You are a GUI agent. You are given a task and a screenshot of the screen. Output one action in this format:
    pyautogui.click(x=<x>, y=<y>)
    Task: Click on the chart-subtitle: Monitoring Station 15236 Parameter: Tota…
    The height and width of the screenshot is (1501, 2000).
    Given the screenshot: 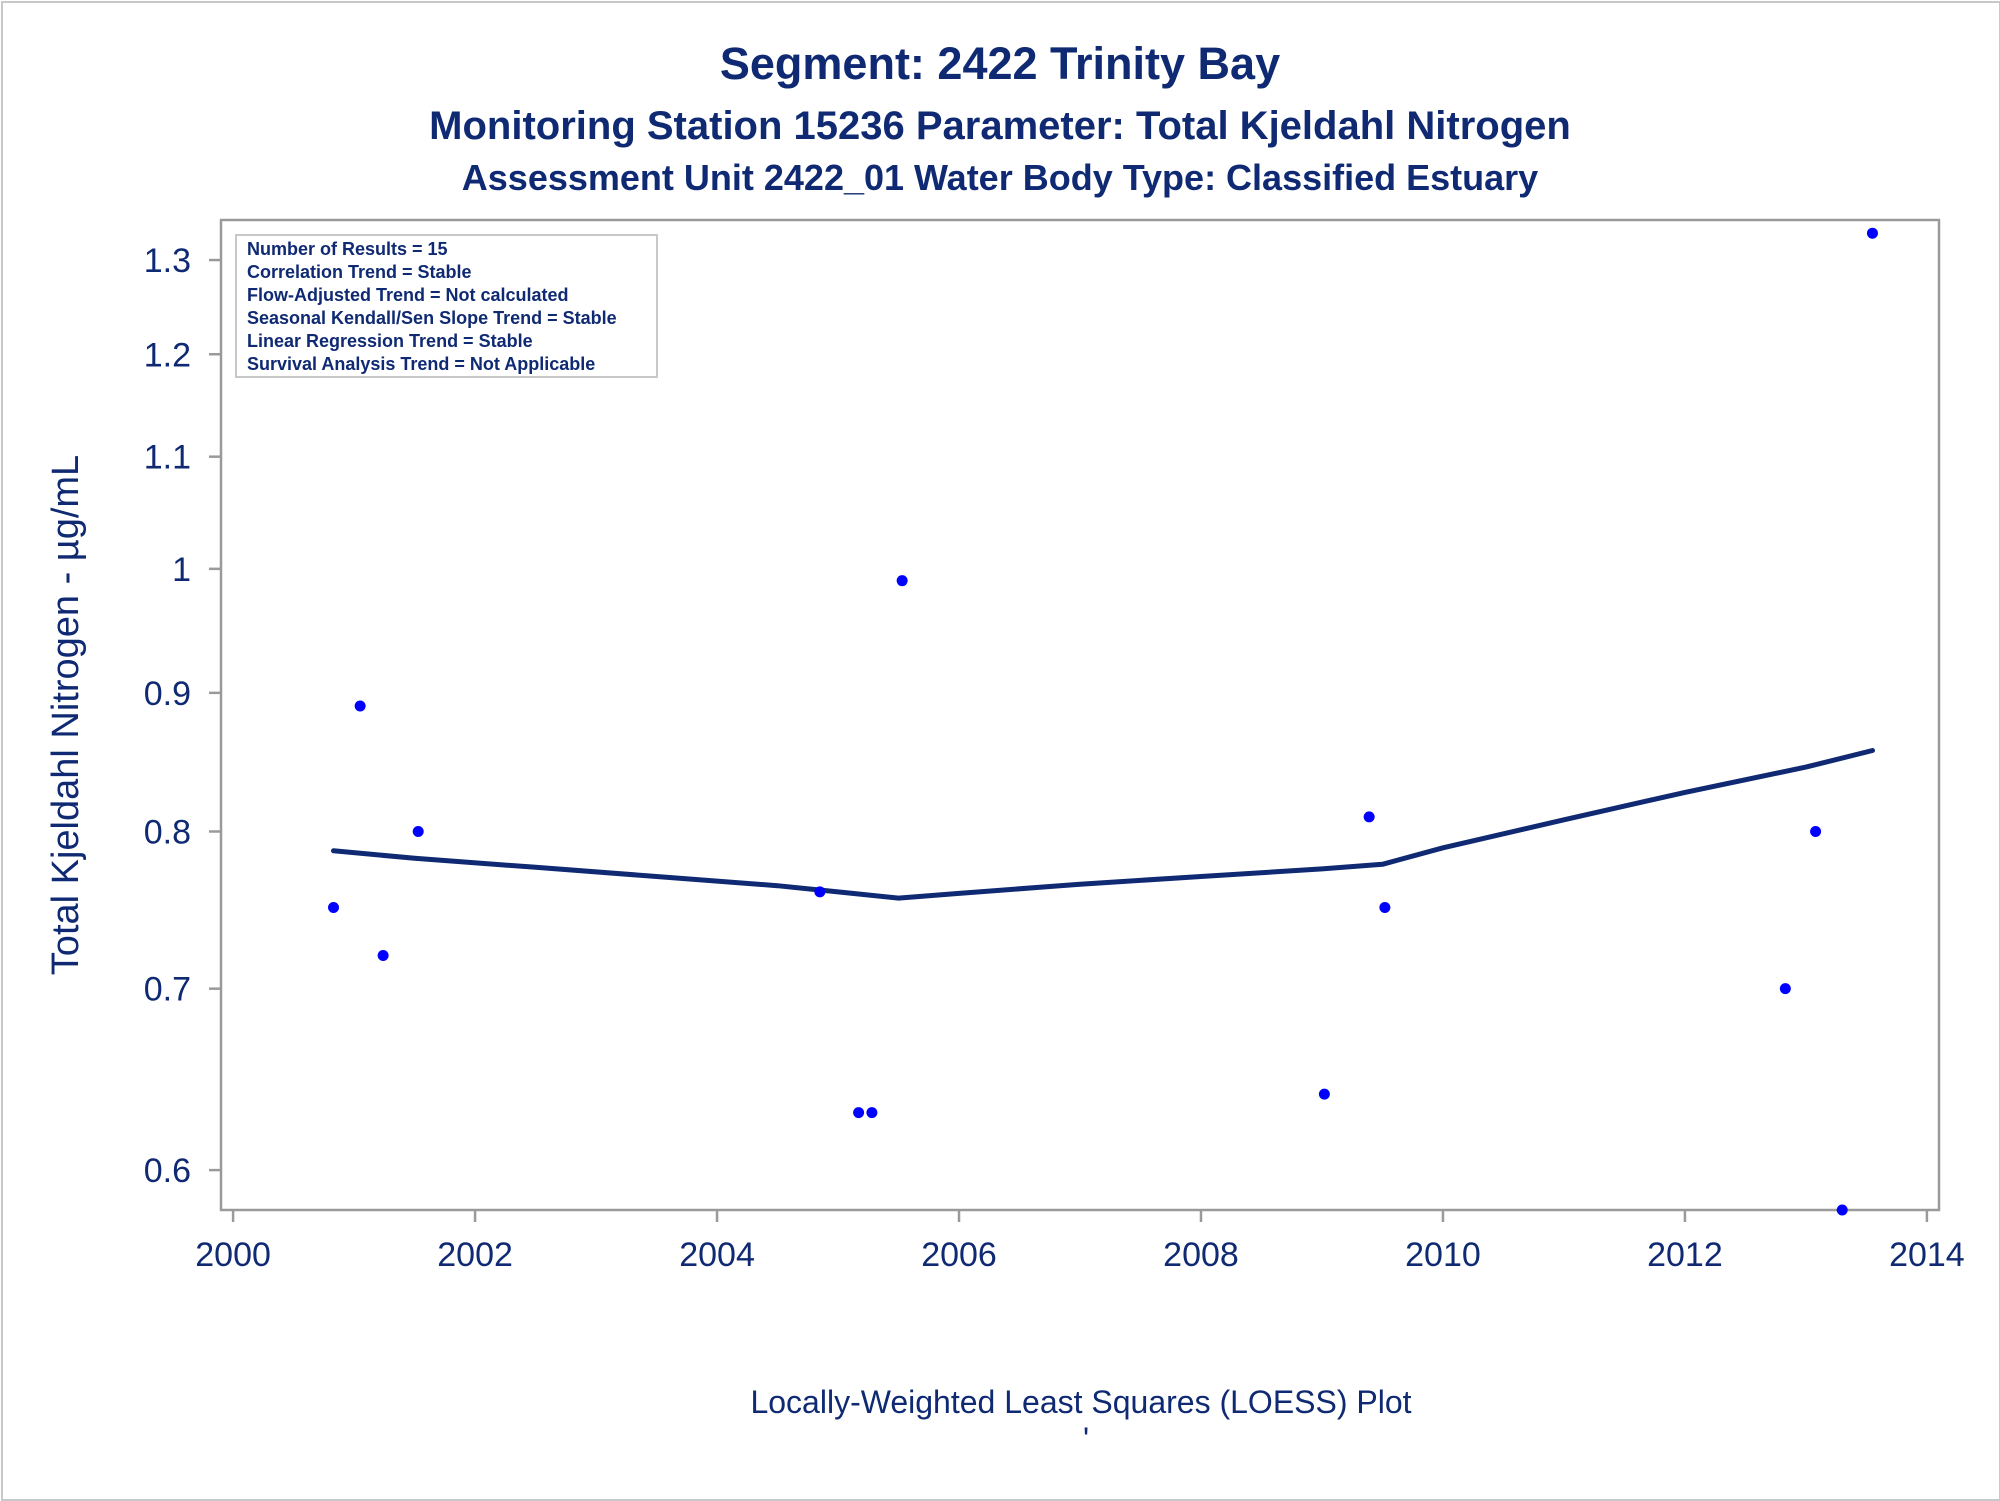 What is the action you would take?
    pyautogui.click(x=1000, y=126)
    